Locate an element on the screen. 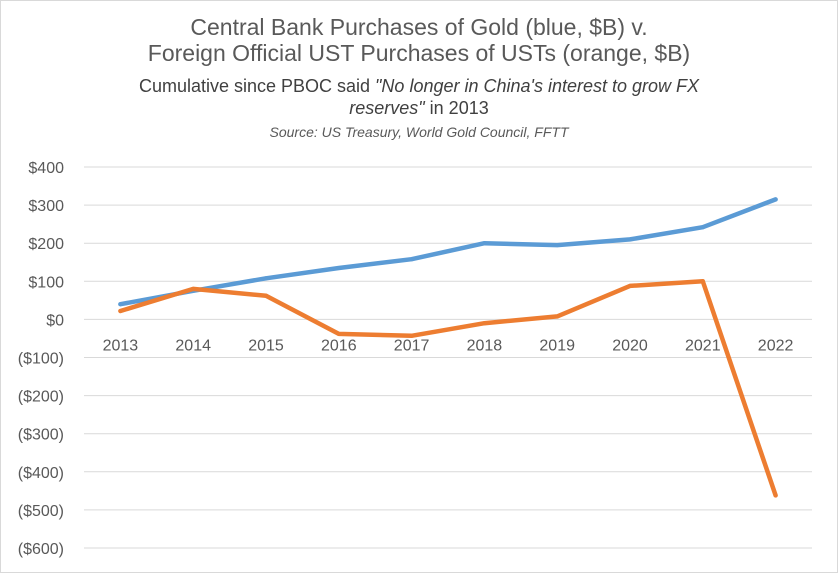  x-tick-label: 2021 is located at coordinates (703, 345).